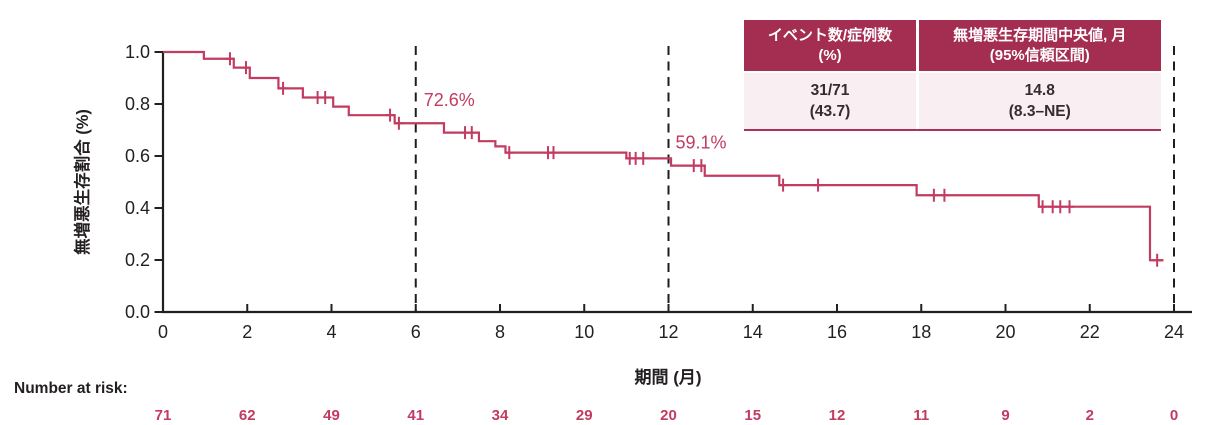 Image resolution: width=1211 pixels, height=425 pixels. I want to click on x-tick-label: 6, so click(416, 332).